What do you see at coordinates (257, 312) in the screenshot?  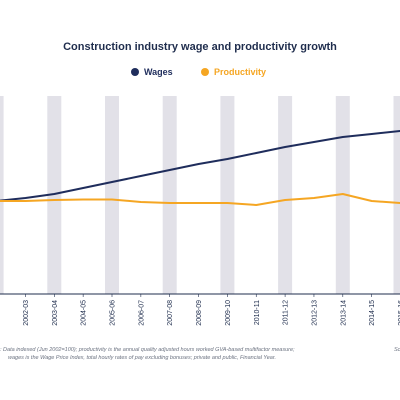 I see `x-tick-label: 2010-11` at bounding box center [257, 312].